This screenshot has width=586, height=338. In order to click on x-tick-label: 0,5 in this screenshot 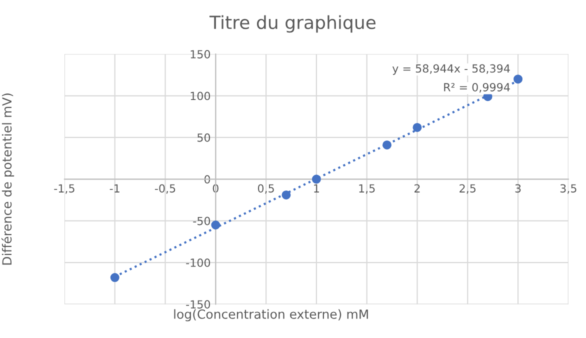, I will do `click(266, 189)`.